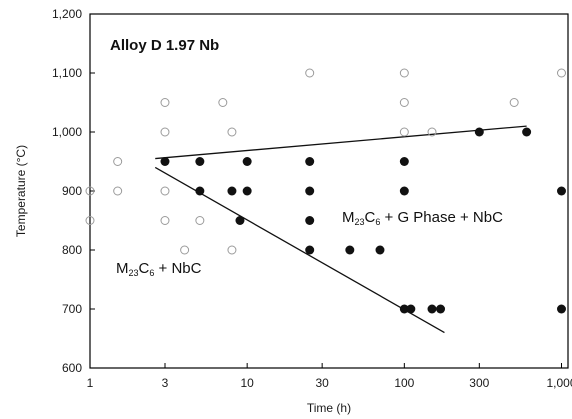 The image size is (572, 419). I want to click on y-tick-label: 1,000, so click(67, 132).